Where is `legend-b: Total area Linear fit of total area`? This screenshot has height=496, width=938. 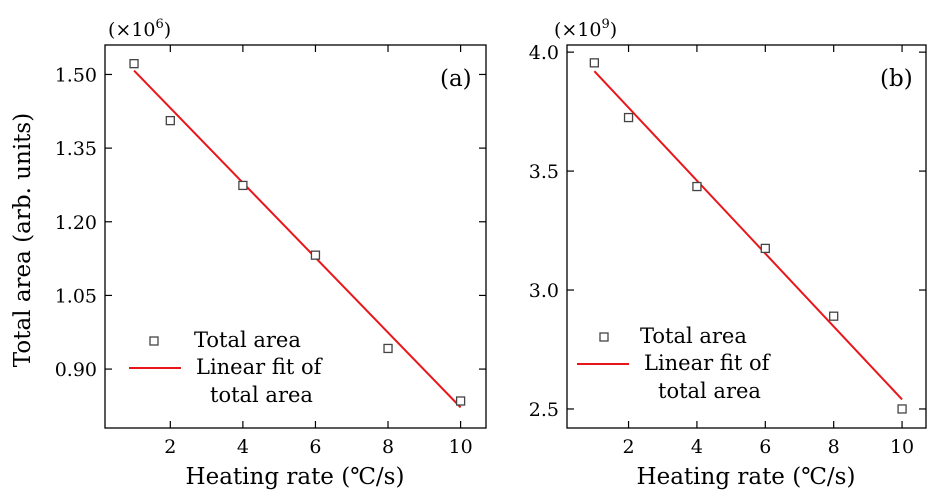 legend-b: Total area Linear fit of total area is located at coordinates (674, 363).